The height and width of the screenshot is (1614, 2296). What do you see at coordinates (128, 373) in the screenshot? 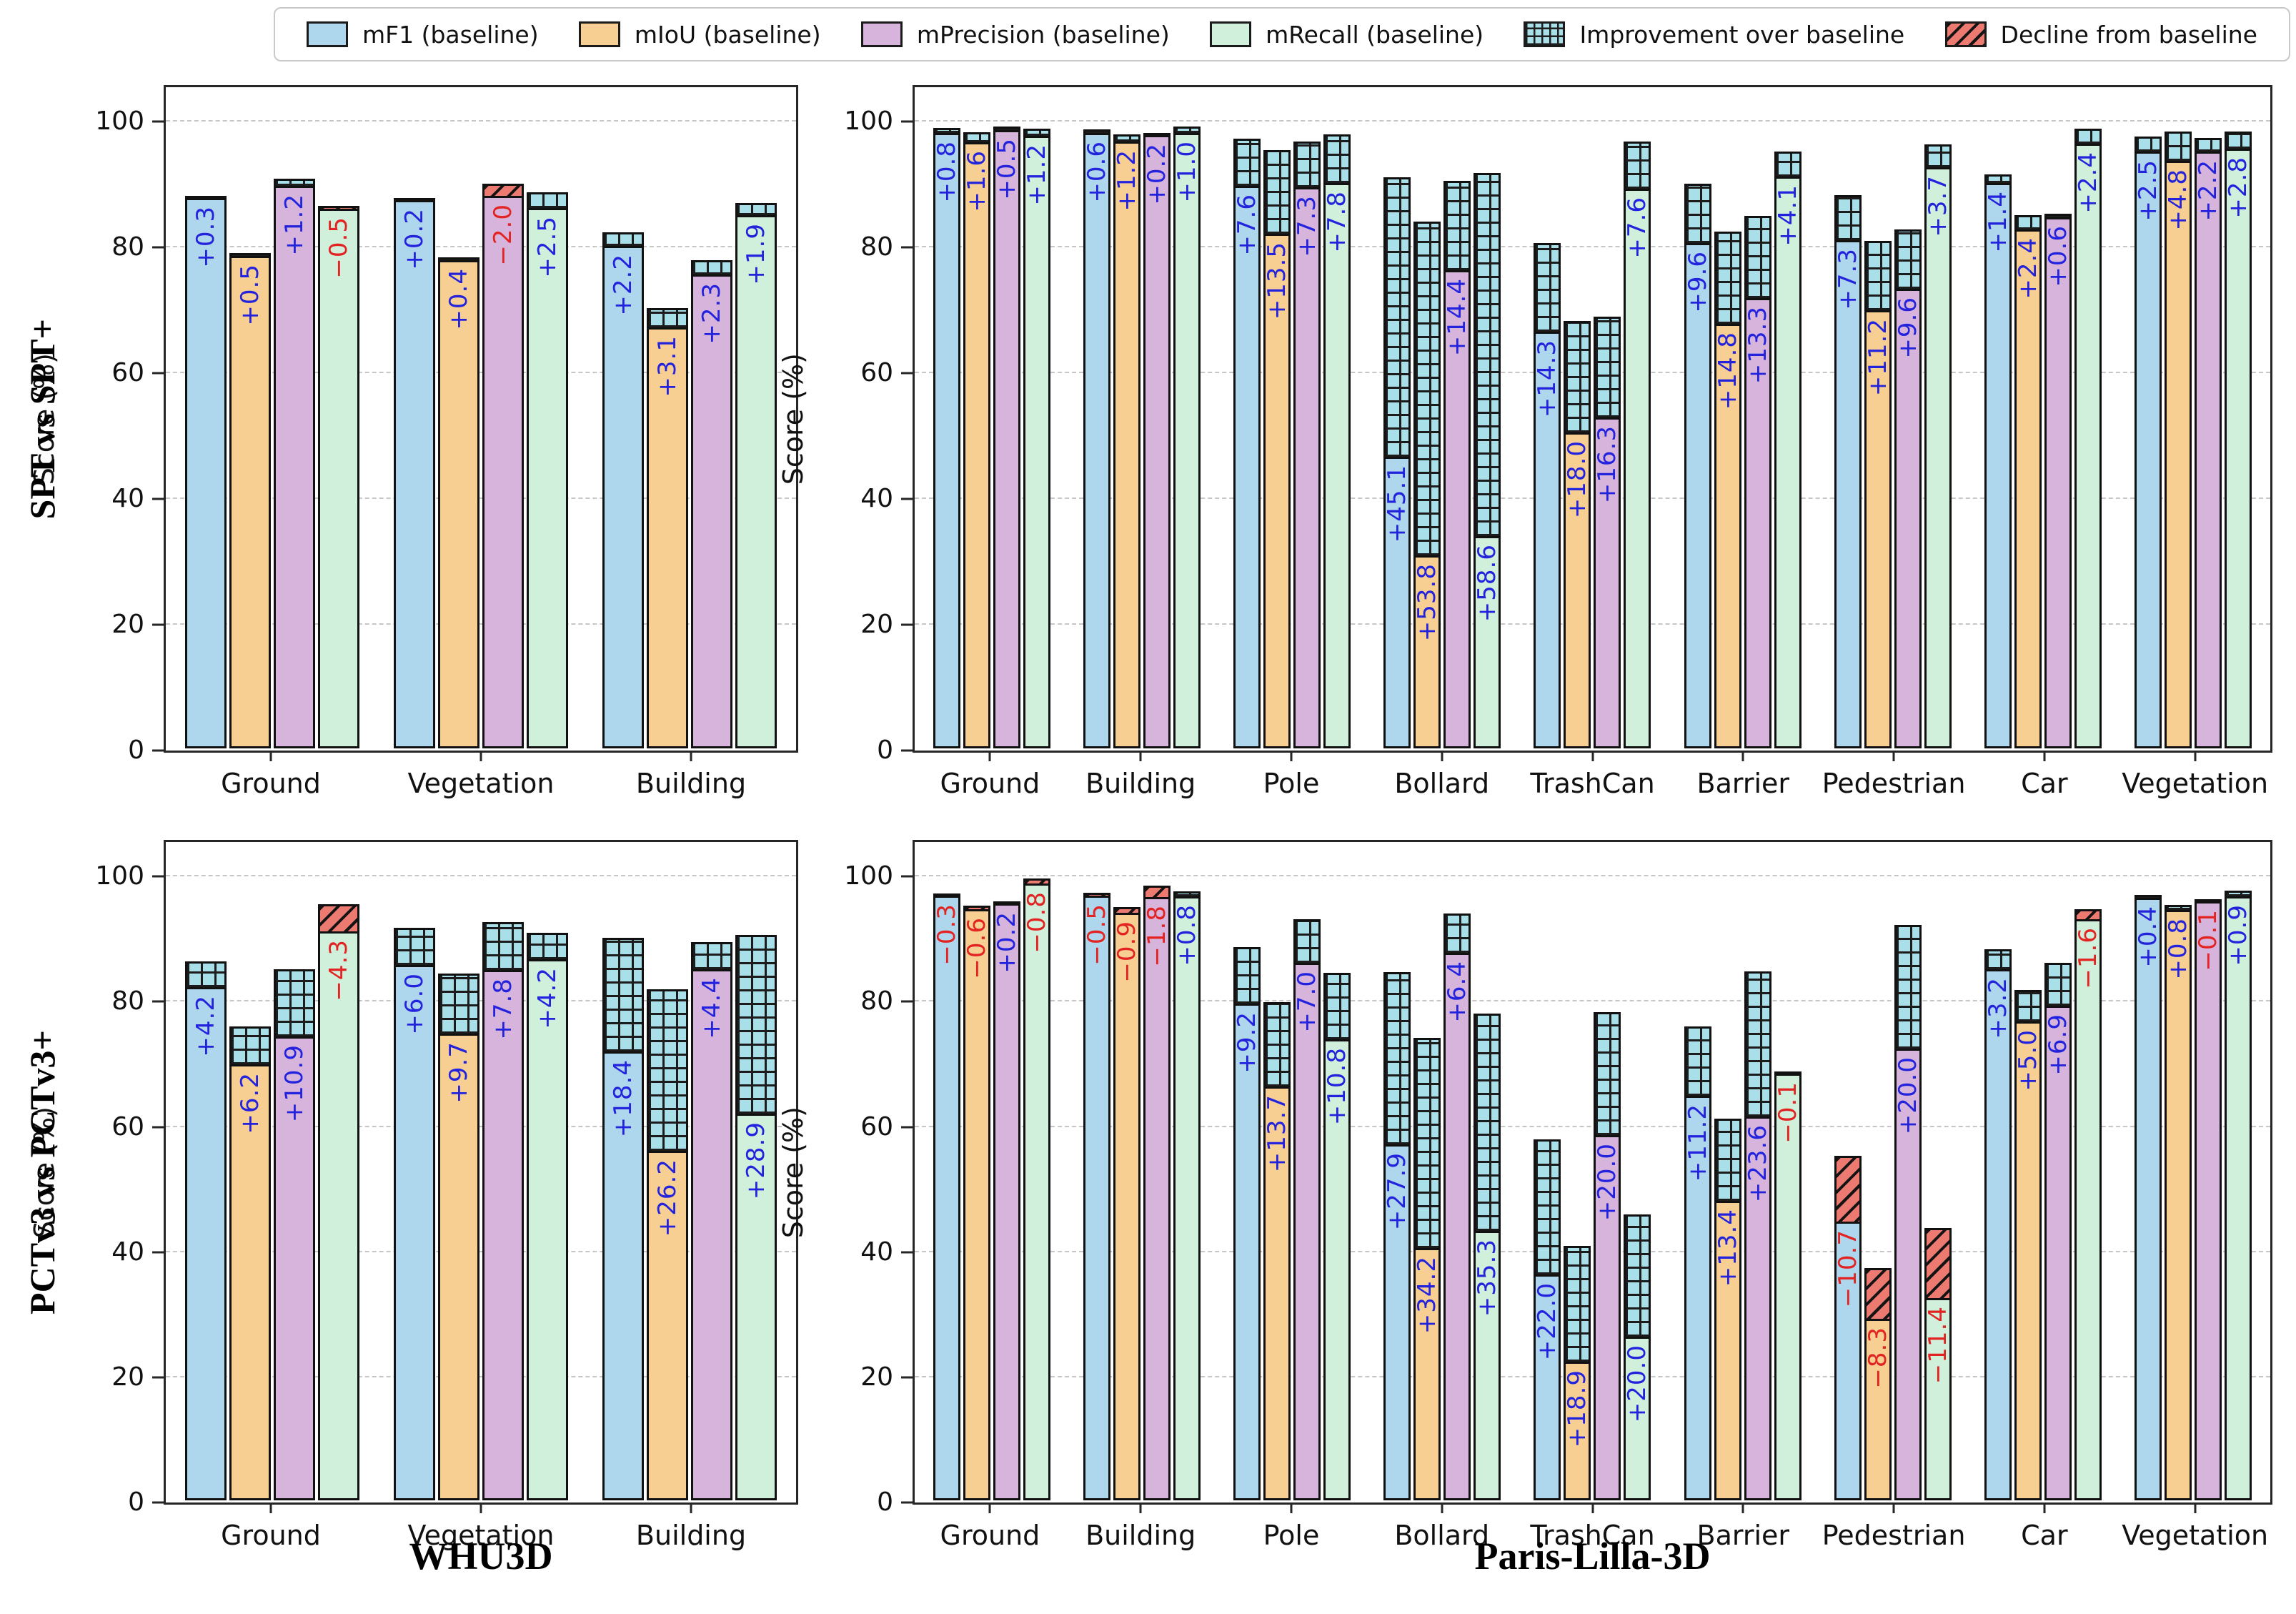
I see `y-tick-label-60: 60` at bounding box center [128, 373].